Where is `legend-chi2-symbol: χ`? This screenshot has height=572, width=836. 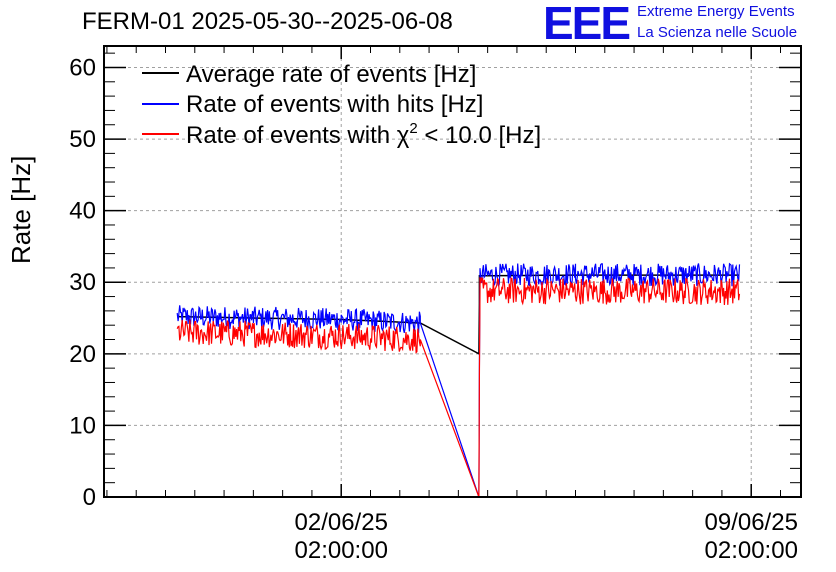 legend-chi2-symbol: χ is located at coordinates (403, 135).